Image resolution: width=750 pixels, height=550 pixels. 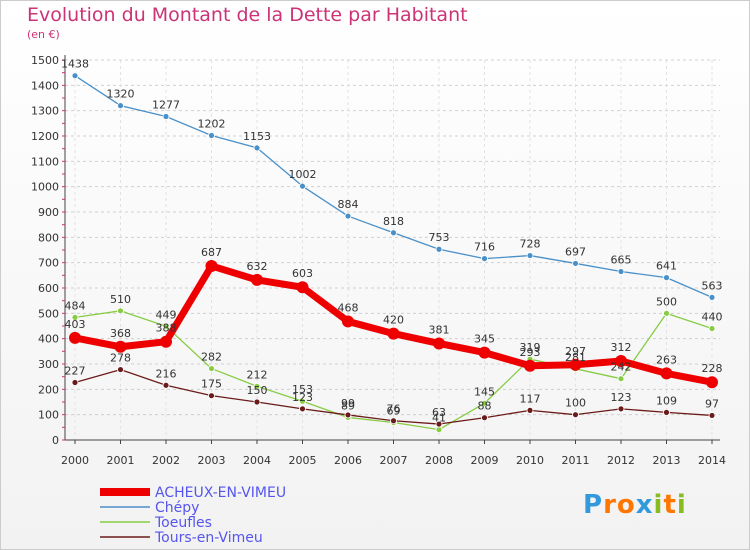 What do you see at coordinates (666, 266) in the screenshot?
I see `data-label: 641` at bounding box center [666, 266].